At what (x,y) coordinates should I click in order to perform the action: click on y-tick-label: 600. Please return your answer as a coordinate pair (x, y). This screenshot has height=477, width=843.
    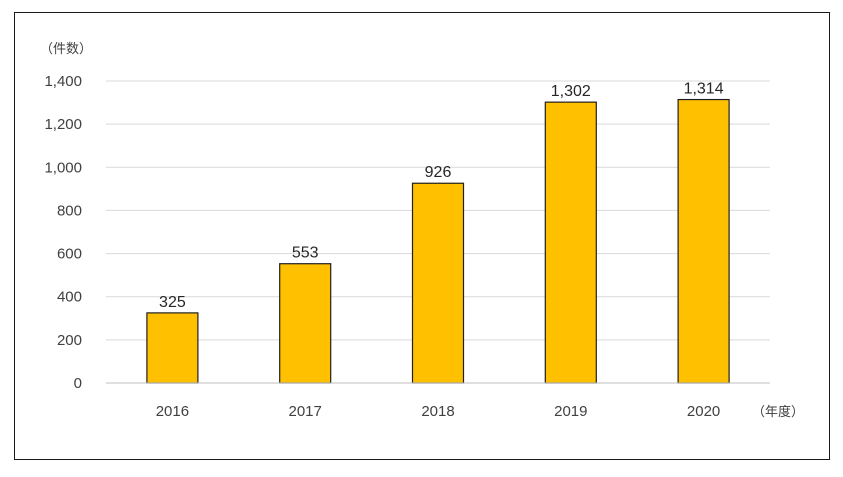
    Looking at the image, I should click on (69, 254).